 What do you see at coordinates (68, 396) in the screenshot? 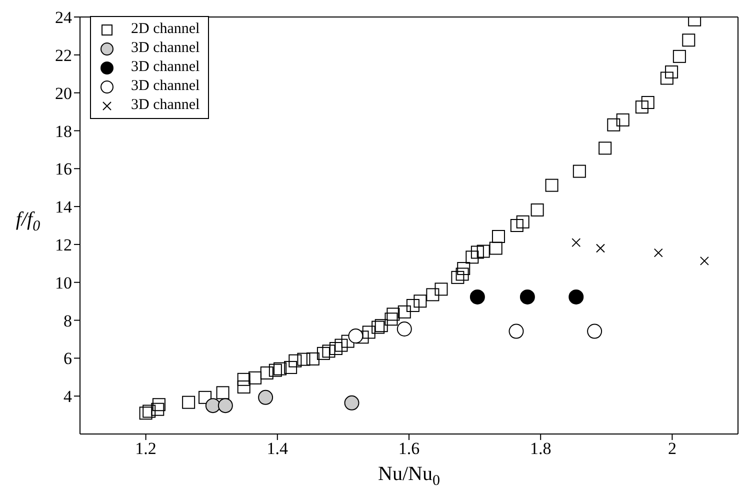
I see `y-tick-label: 4` at bounding box center [68, 396].